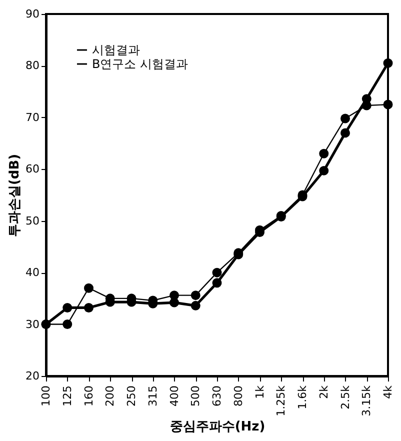 This screenshot has height=441, width=401. Describe the element at coordinates (140, 64) in the screenshot. I see `legend-label: B연구소 시험결과` at that location.